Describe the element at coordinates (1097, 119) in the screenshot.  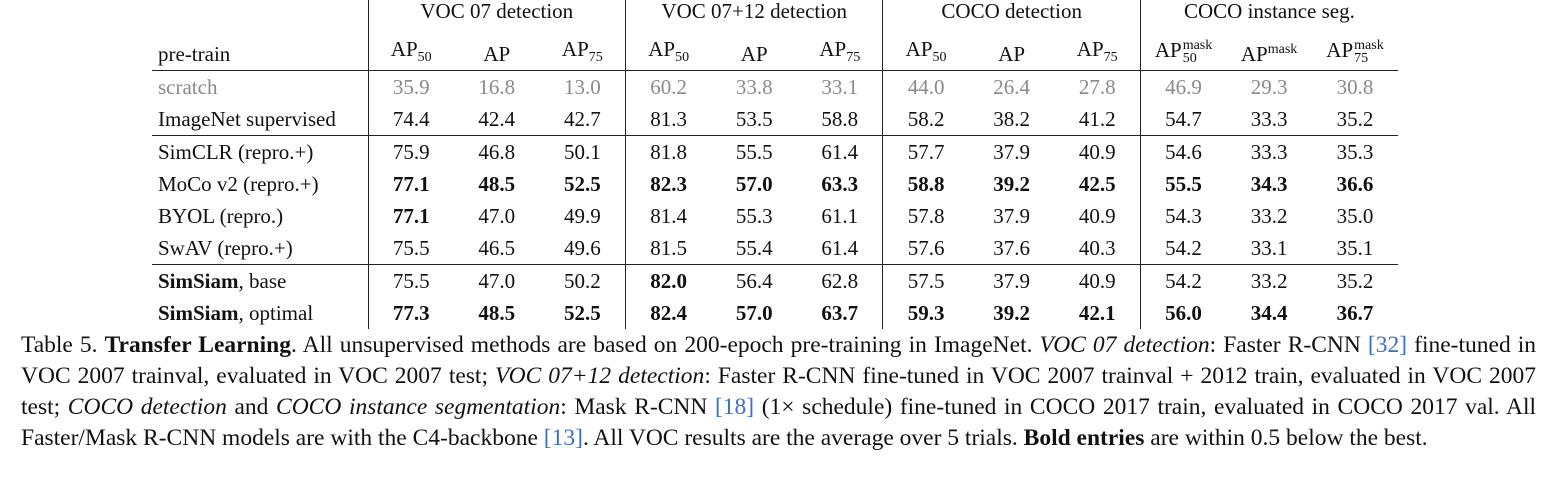
I see `table-cell: 41.2` at that location.